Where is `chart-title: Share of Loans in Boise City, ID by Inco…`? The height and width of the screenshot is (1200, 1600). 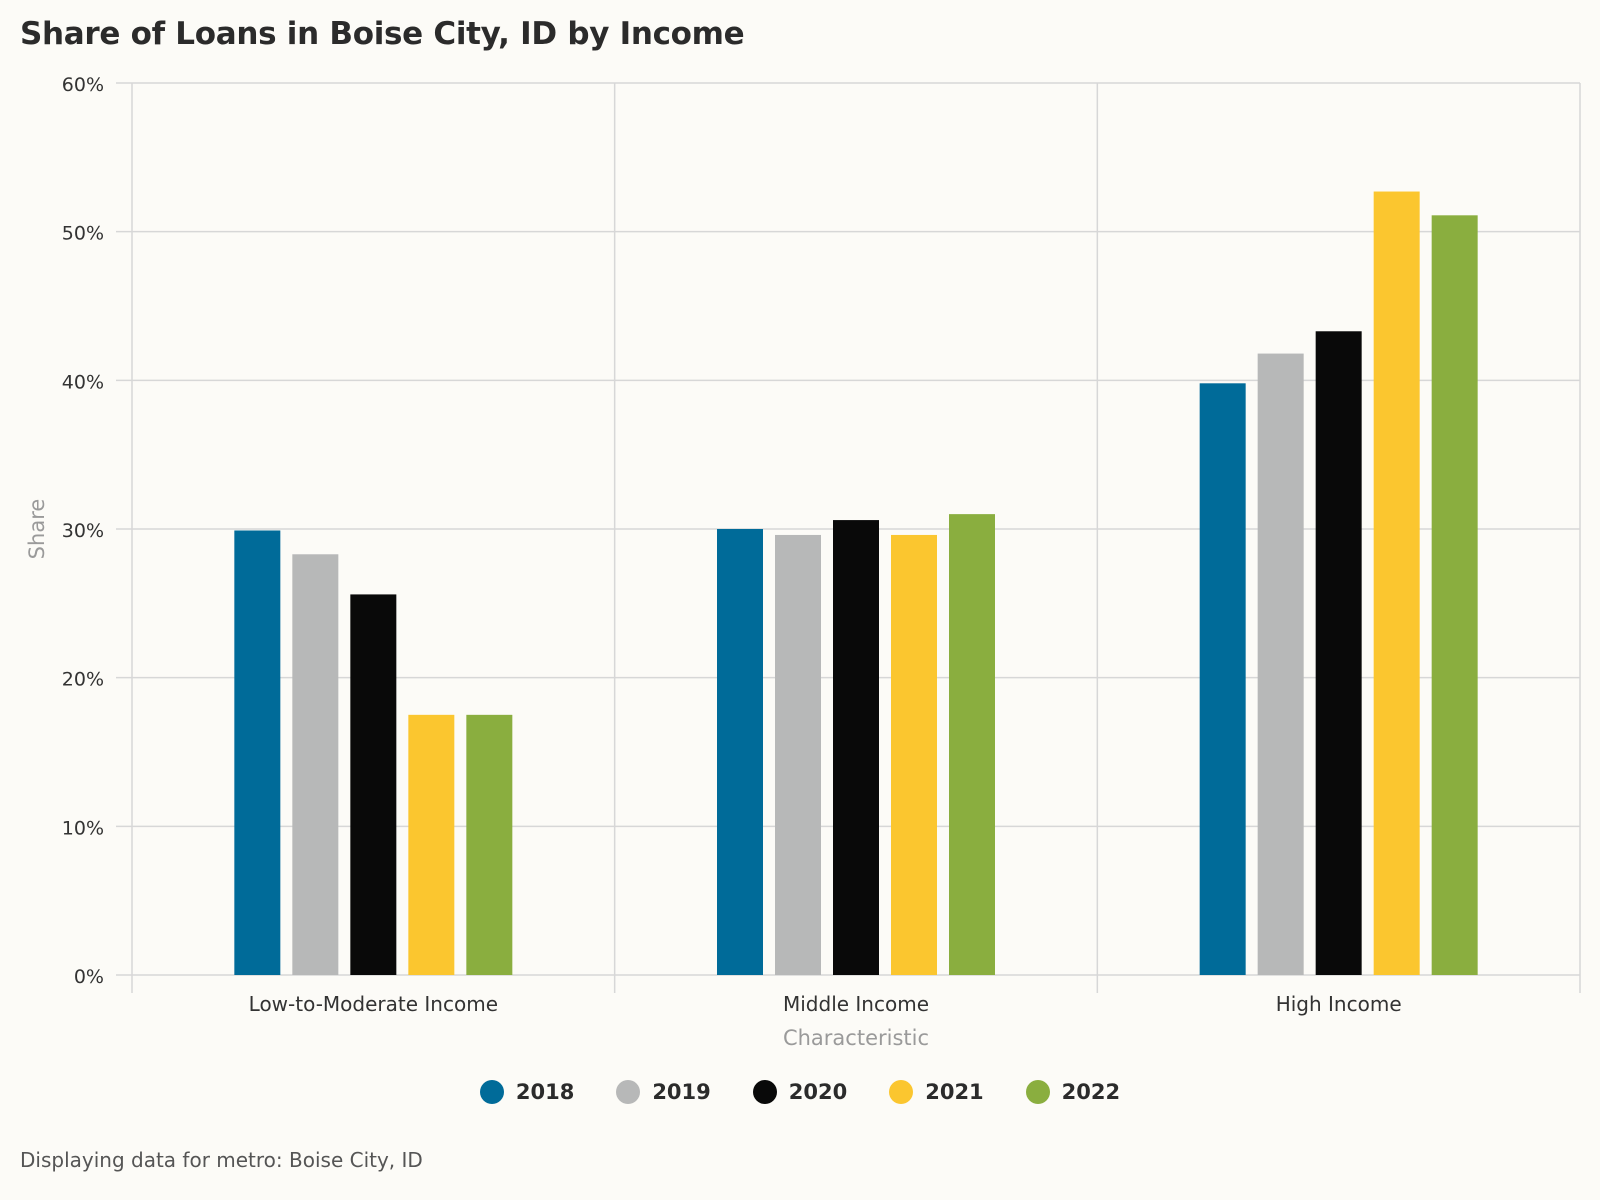
chart-title: Share of Loans in Boise City, ID by Inco… is located at coordinates (382, 34).